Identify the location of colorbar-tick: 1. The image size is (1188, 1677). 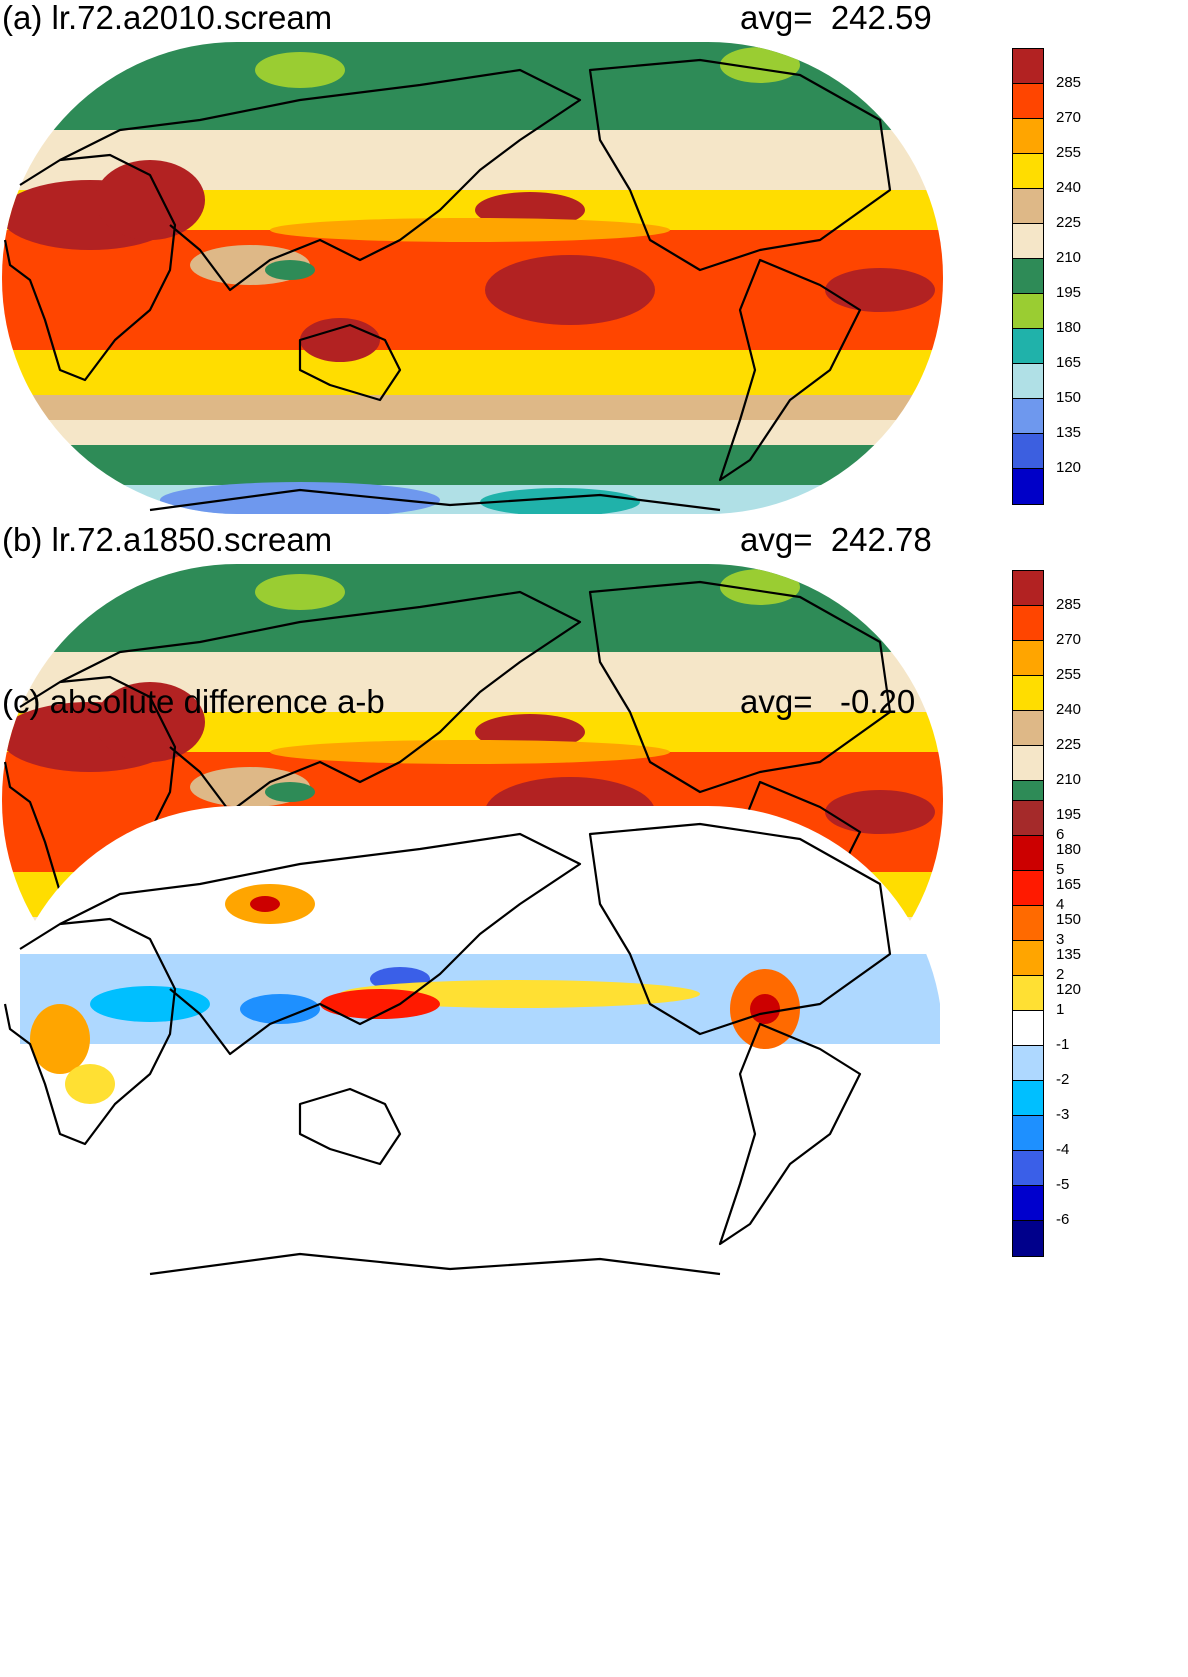
(1060, 1009).